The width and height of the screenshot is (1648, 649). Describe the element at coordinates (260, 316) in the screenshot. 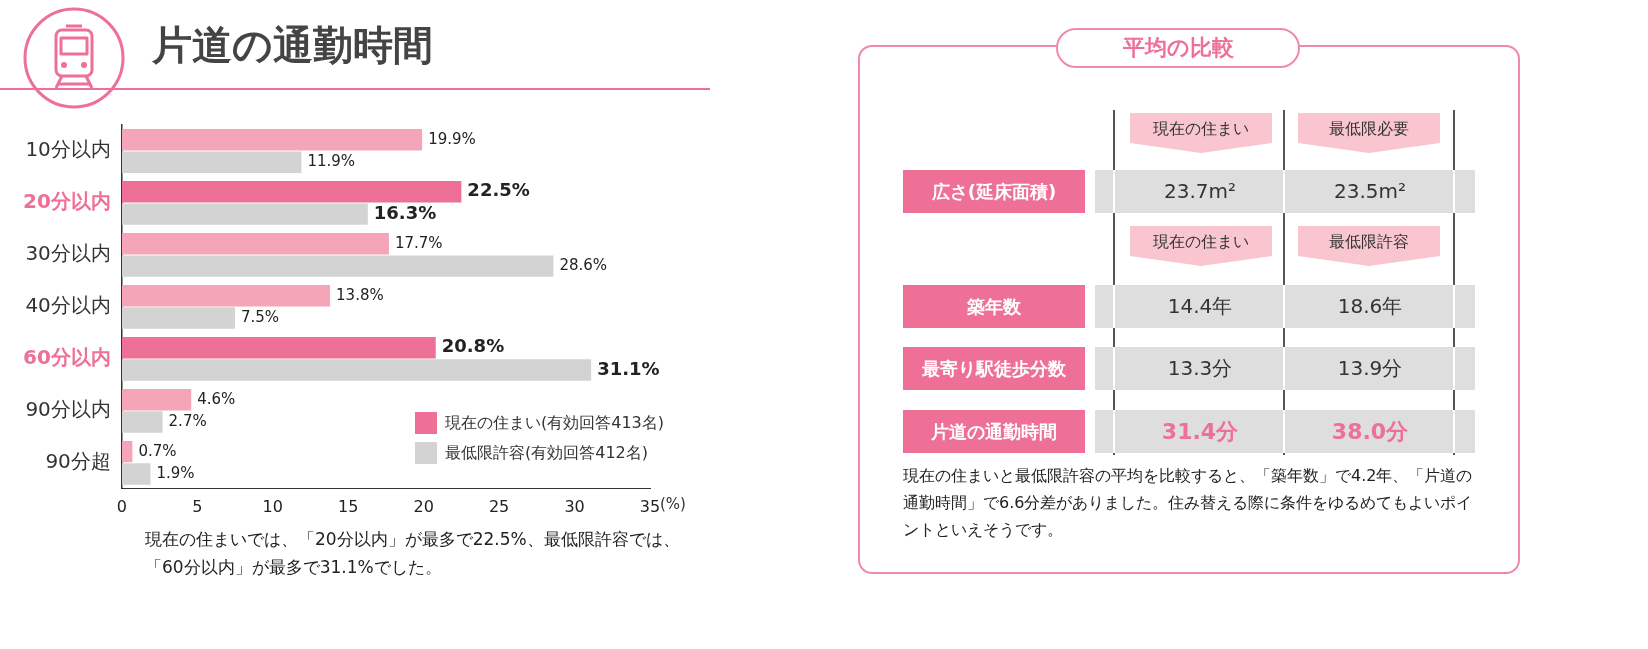

I see `data-label: 7.5%` at that location.